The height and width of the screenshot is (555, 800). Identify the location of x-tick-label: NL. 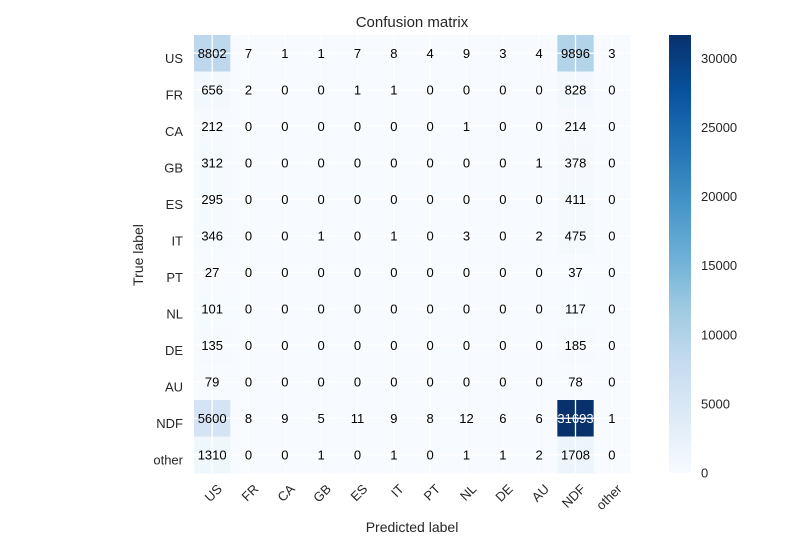
(468, 492).